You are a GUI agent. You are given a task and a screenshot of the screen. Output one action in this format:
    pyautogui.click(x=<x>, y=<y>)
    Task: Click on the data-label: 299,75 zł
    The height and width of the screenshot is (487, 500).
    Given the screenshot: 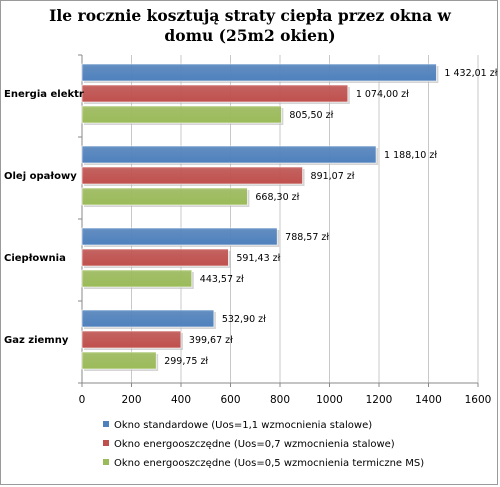 What is the action you would take?
    pyautogui.click(x=186, y=361)
    